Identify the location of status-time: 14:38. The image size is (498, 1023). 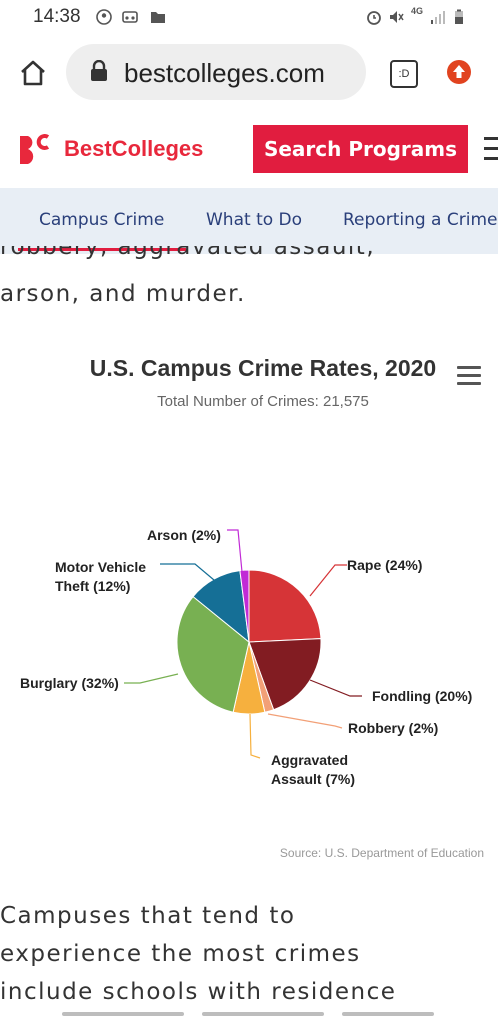
(57, 16).